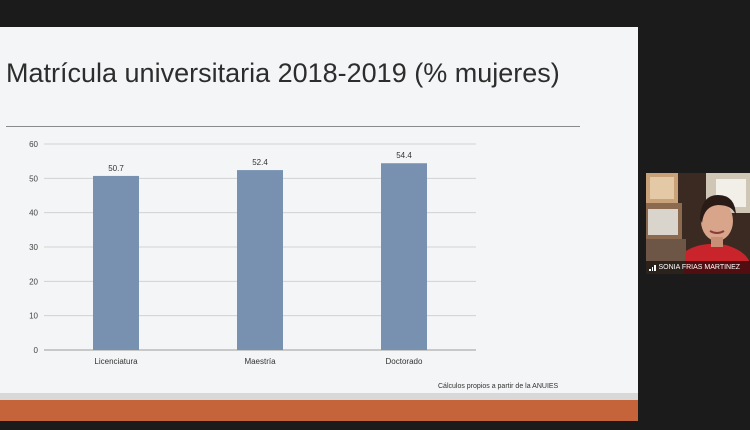 The image size is (750, 430). Describe the element at coordinates (319, 410) in the screenshot. I see `footer-band-accent` at that location.